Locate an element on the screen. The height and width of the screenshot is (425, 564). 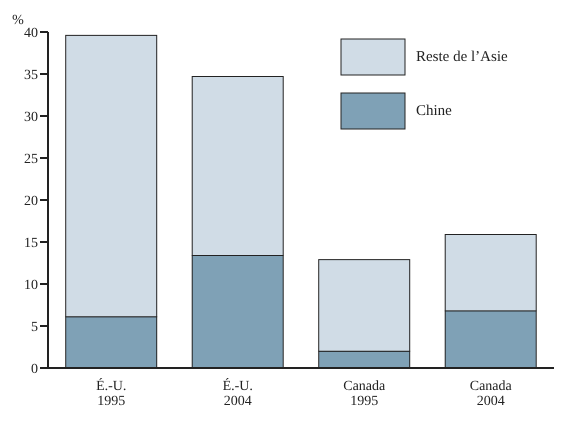
y-tick-label: 10 is located at coordinates (31, 285).